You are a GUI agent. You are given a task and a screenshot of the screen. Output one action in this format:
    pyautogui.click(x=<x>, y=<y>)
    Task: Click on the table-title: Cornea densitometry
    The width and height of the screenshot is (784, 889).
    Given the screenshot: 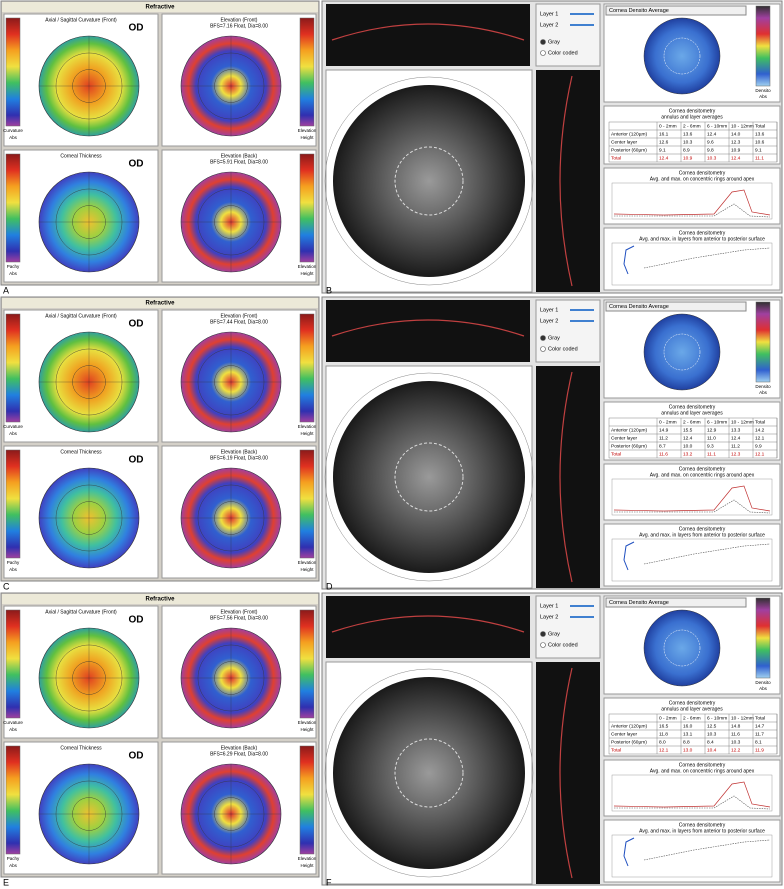 What is the action you would take?
    pyautogui.click(x=692, y=703)
    